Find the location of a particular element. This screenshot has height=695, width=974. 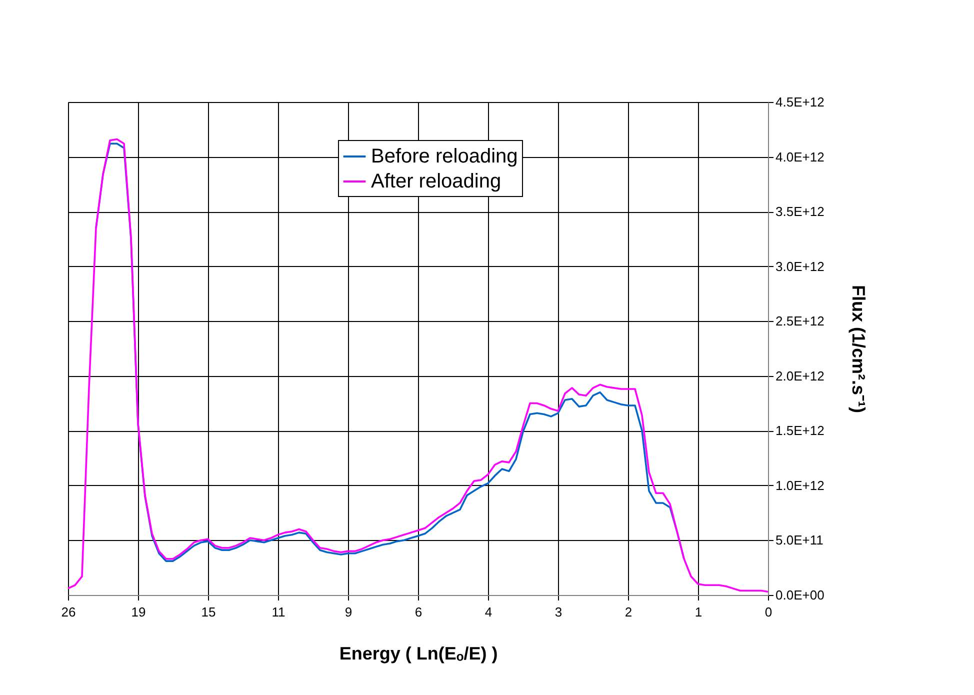

x-tick-label: 19 is located at coordinates (138, 612).